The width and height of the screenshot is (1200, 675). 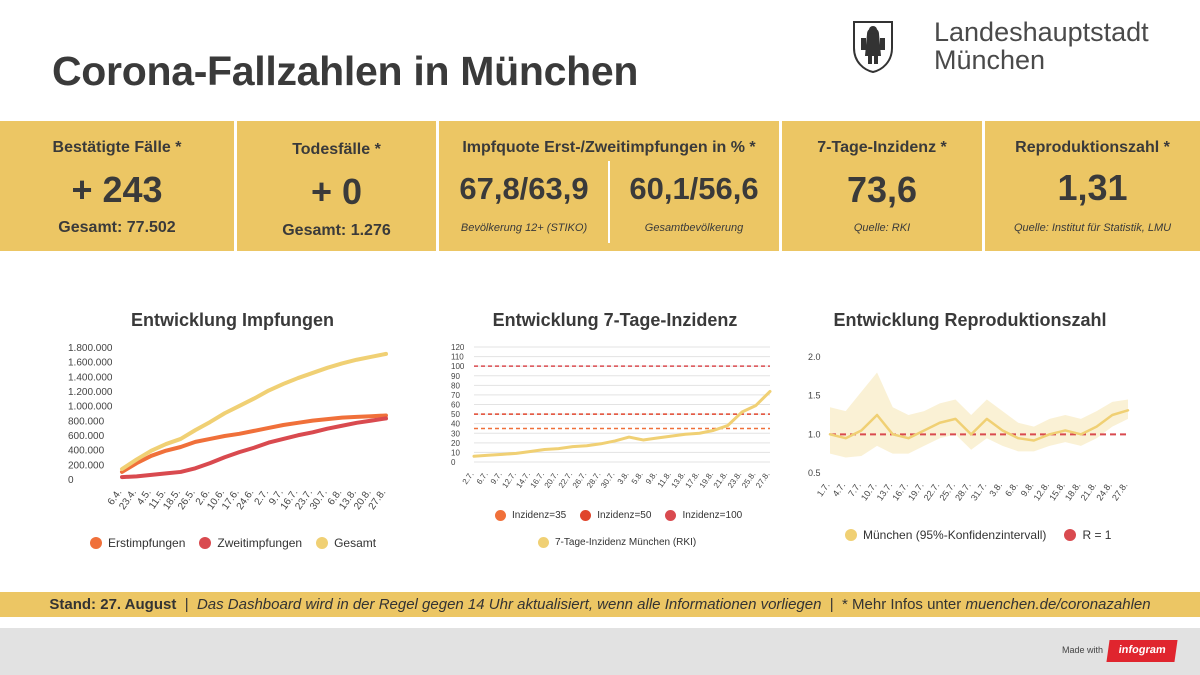 I want to click on legend-label: Inzidenz=50, so click(x=624, y=515).